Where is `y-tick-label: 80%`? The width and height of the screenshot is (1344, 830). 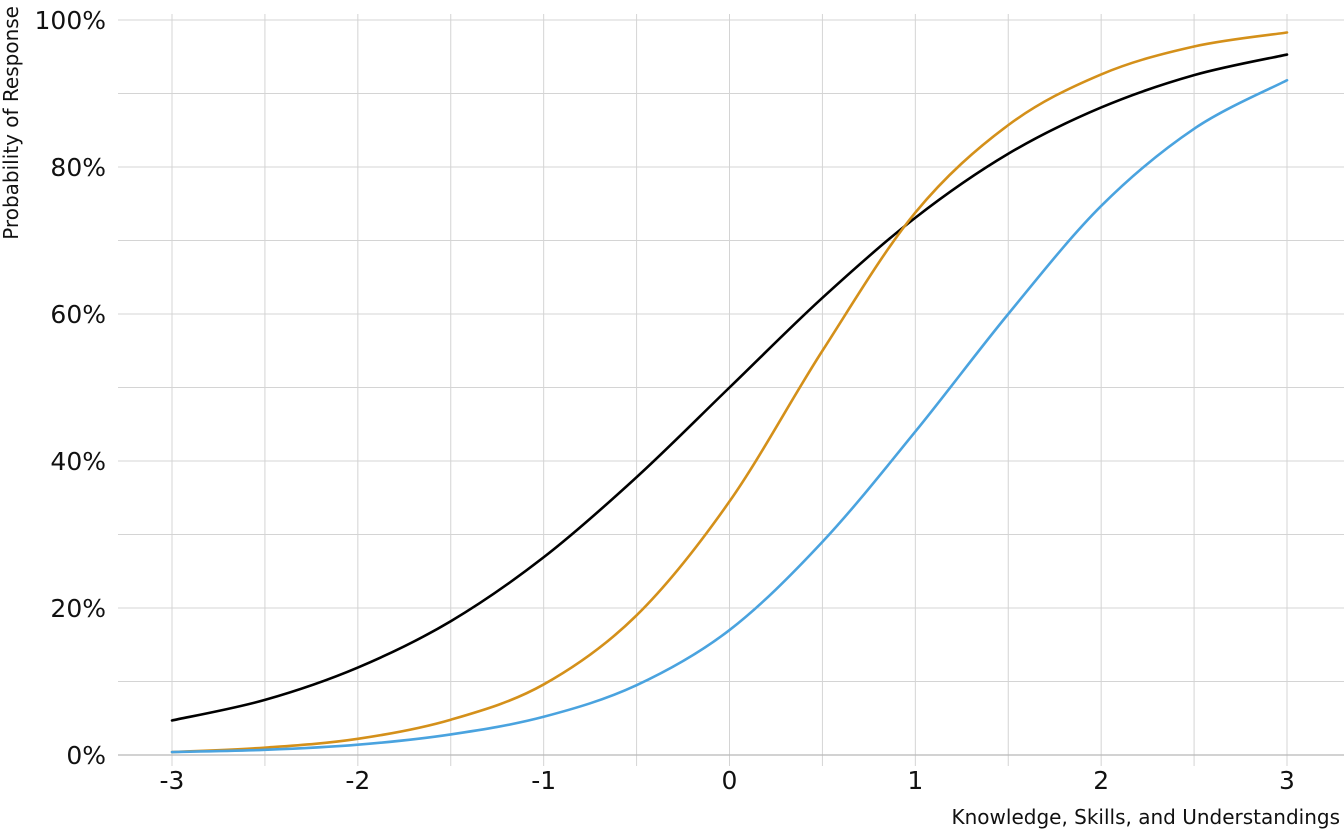
y-tick-label: 80% is located at coordinates (78, 167).